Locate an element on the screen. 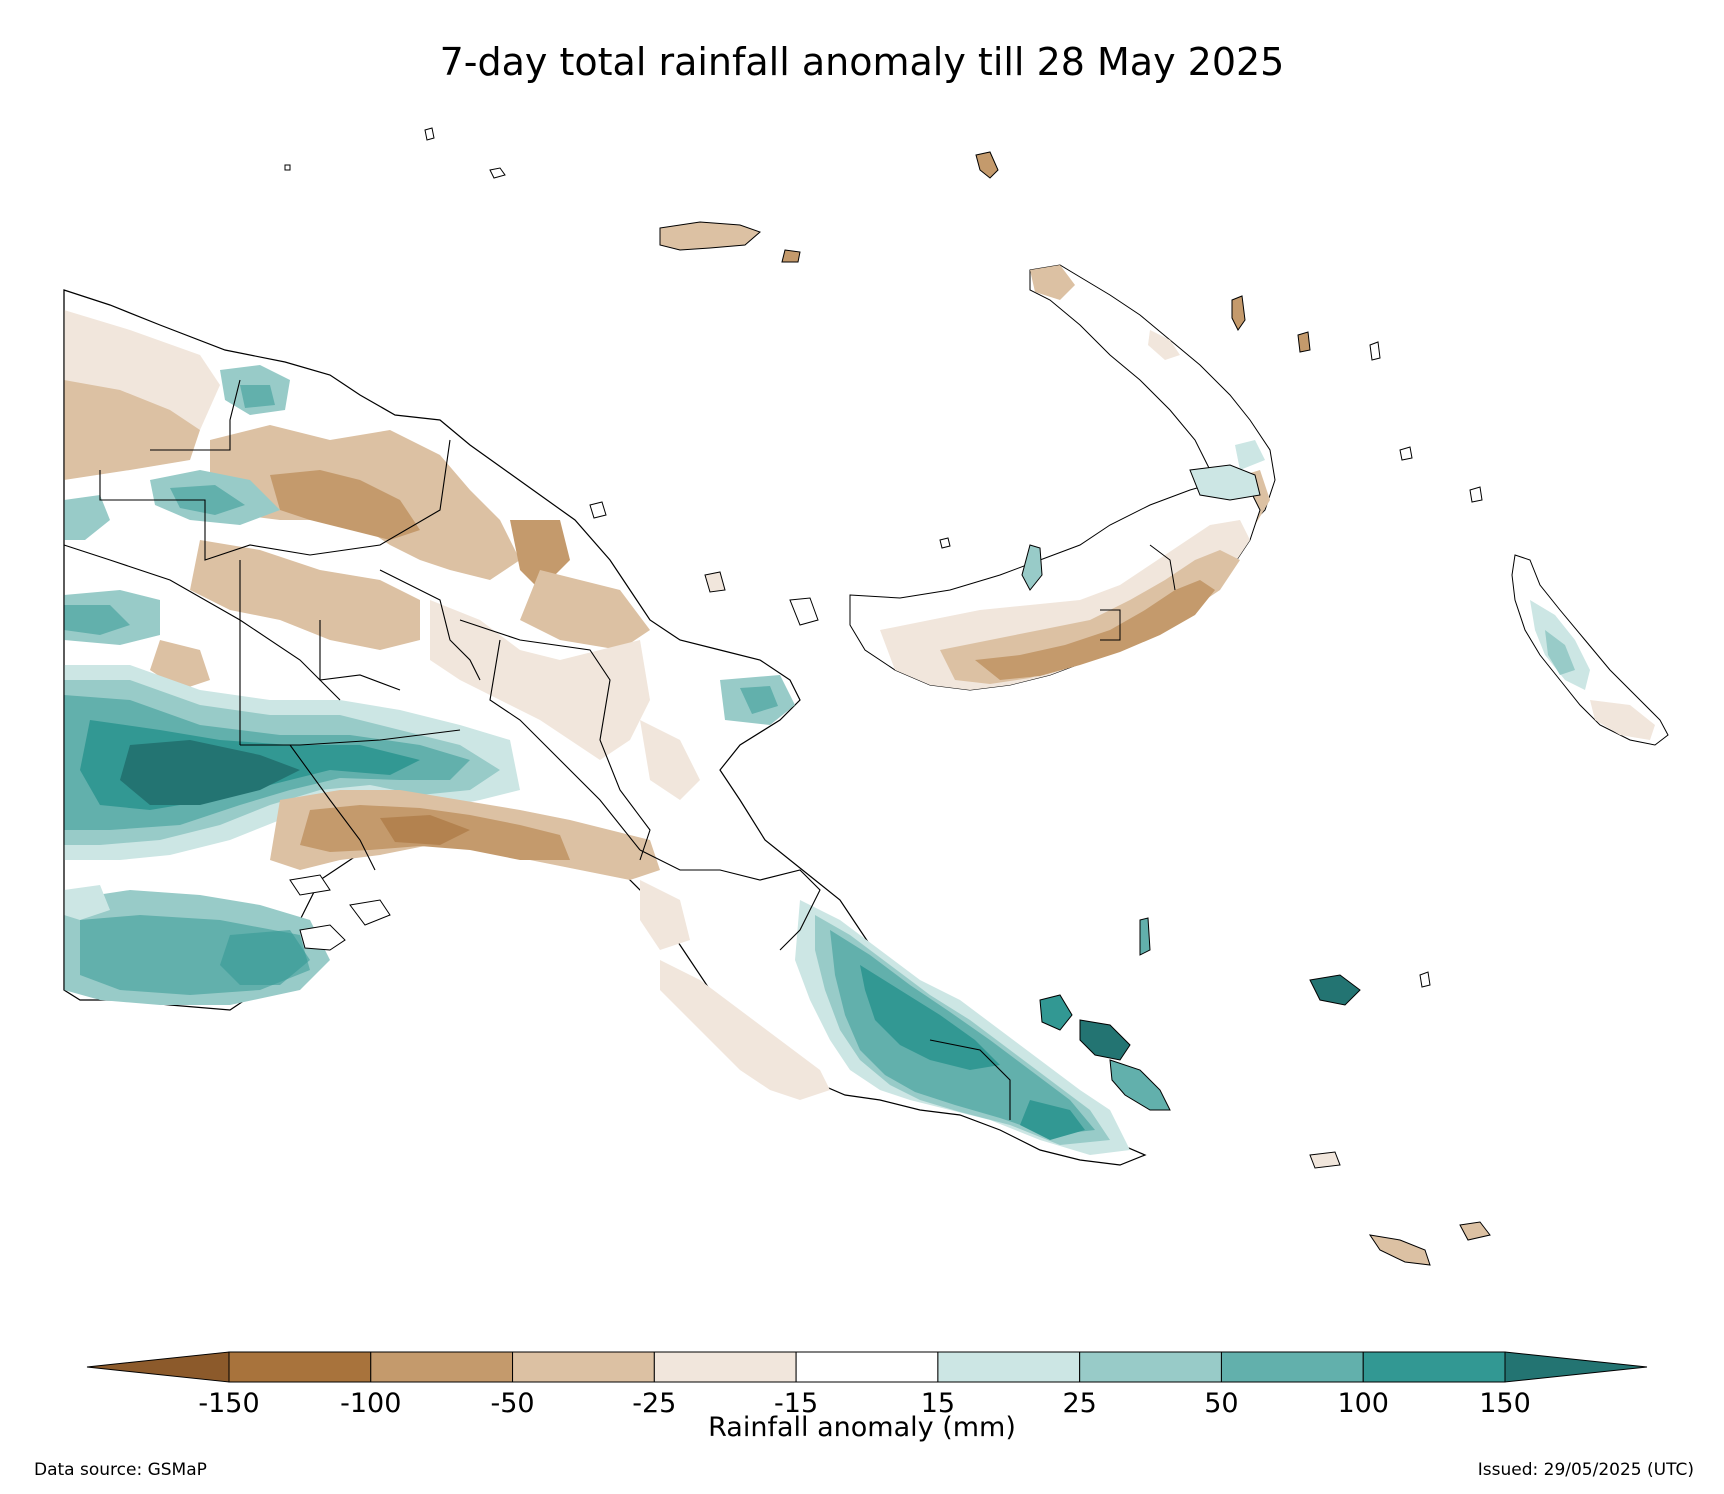  new-britain is located at coordinates (1055, 577).